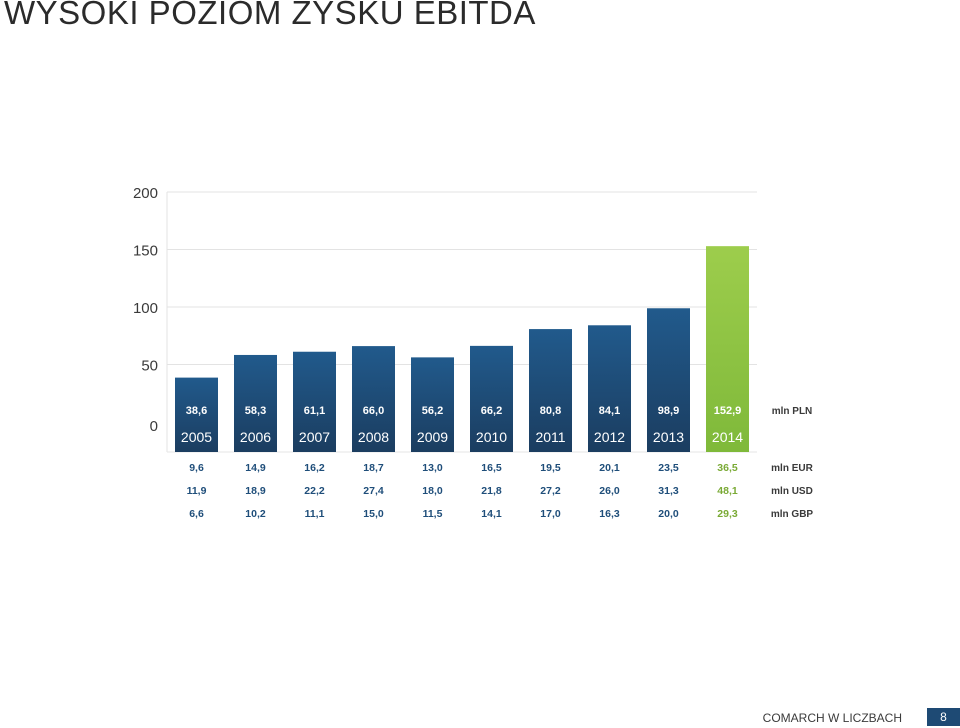 The width and height of the screenshot is (960, 728). Describe the element at coordinates (668, 468) in the screenshot. I see `currency-value: 23,5` at that location.